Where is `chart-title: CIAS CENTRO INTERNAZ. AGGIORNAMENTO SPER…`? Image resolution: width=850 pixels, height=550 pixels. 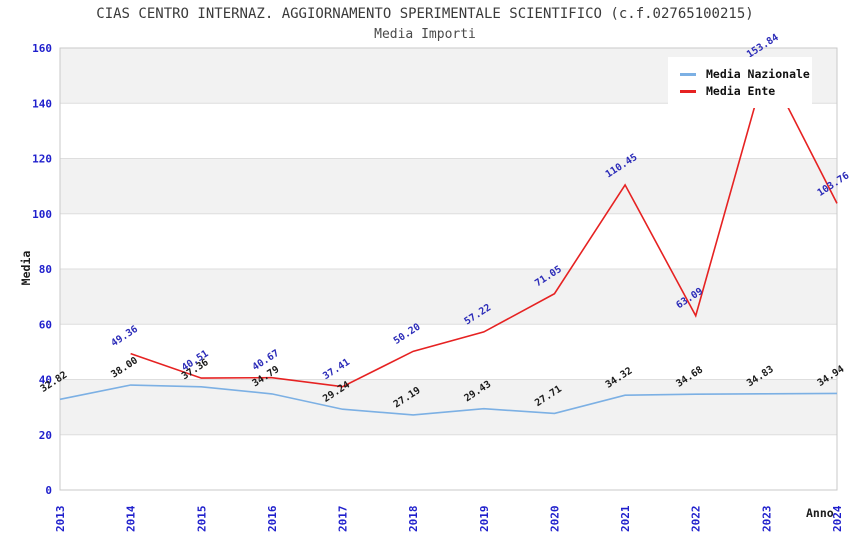 chart-title: CIAS CENTRO INTERNAZ. AGGIORNAMENTO SPER… is located at coordinates (425, 14).